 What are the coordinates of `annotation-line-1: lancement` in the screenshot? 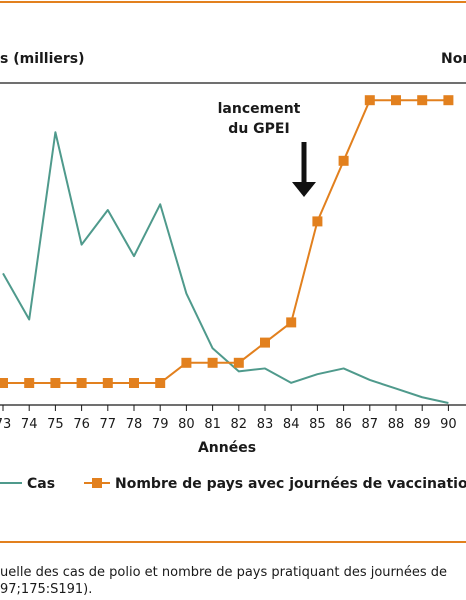 It's located at (259, 109).